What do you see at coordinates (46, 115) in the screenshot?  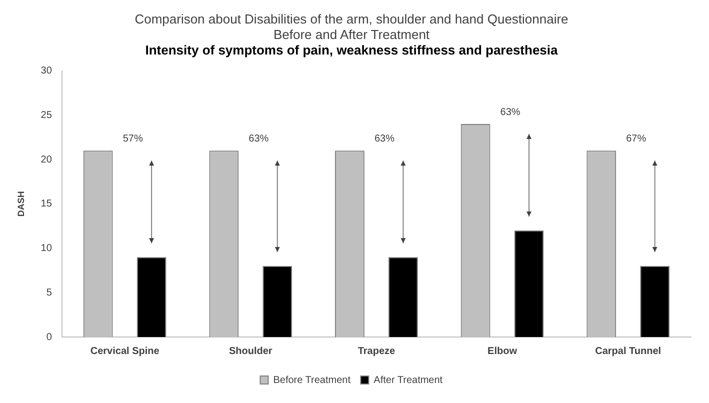 I see `y-tick-label: 25` at bounding box center [46, 115].